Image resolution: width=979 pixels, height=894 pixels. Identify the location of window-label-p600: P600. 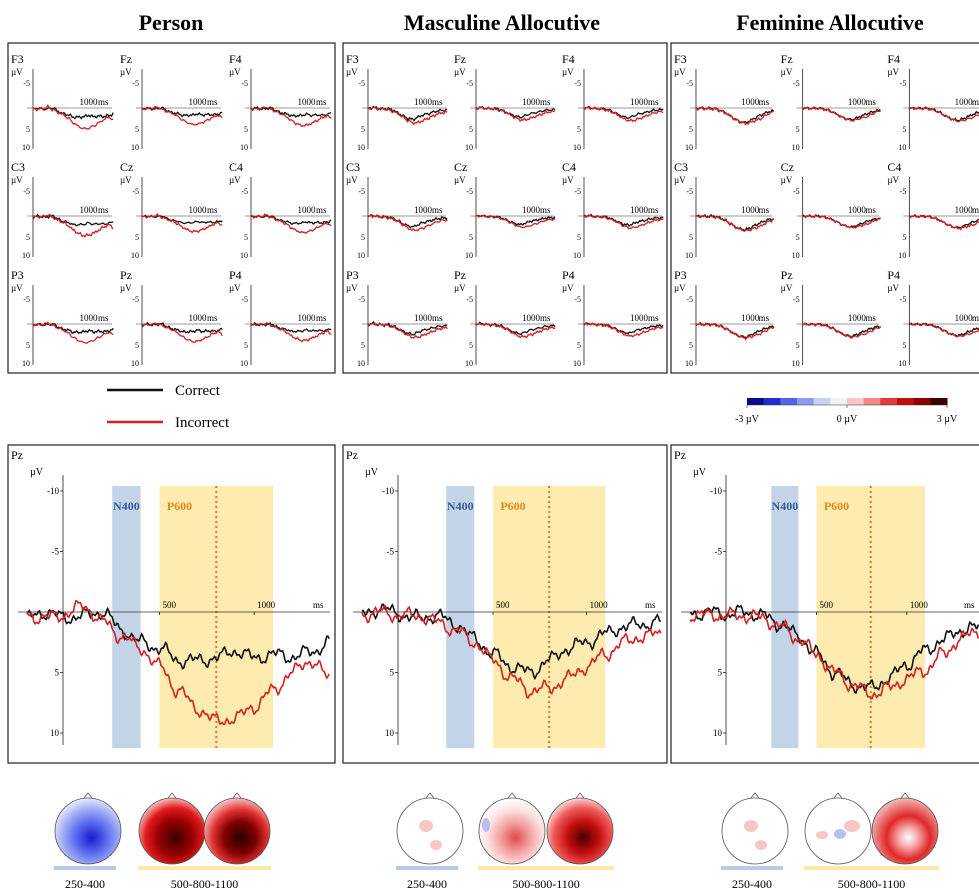
(179, 506).